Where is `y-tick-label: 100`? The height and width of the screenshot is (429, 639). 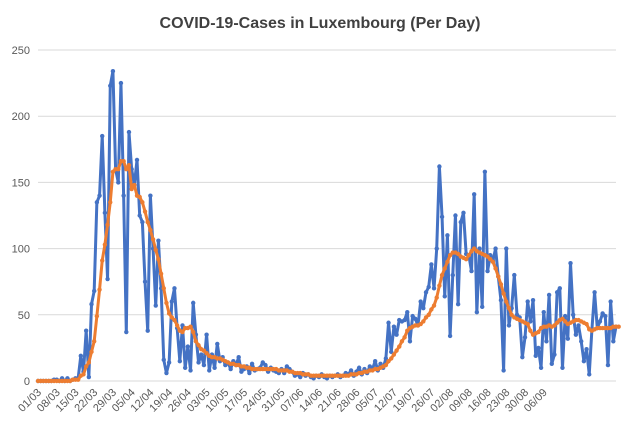 y-tick-label: 100 is located at coordinates (21, 250).